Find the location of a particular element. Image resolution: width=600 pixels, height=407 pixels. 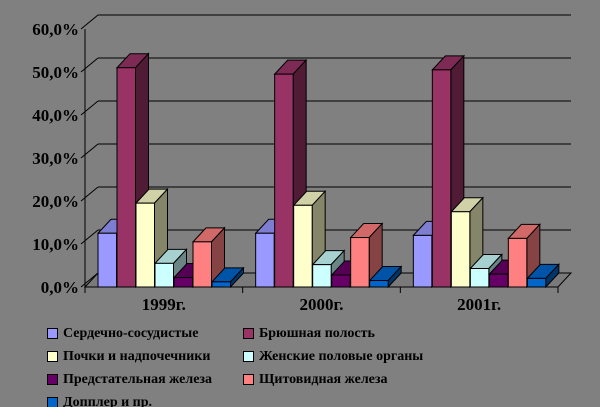

legend-label: Женские половые органы is located at coordinates (341, 356).